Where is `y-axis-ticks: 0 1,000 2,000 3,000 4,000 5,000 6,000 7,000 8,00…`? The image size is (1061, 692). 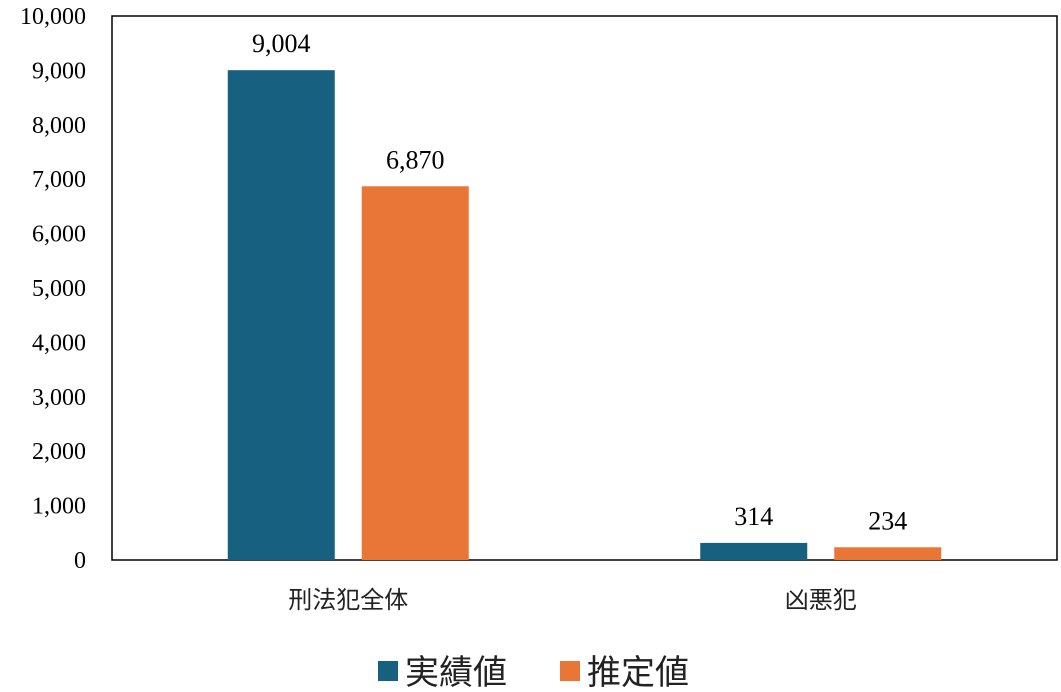
y-axis-ticks: 0 1,000 2,000 3,000 4,000 5,000 6,000 7,000 8,00… is located at coordinates (53, 289).